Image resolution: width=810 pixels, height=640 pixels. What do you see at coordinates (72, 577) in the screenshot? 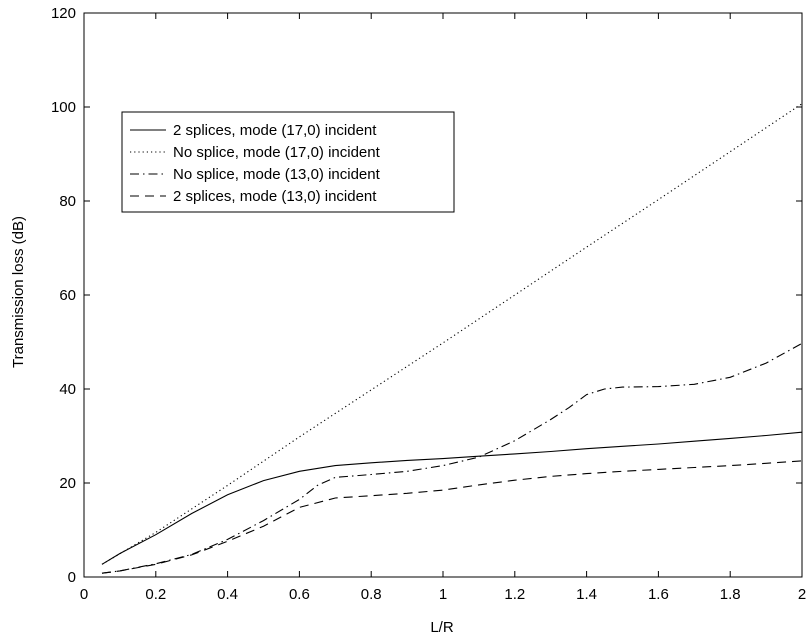
I see `y-tick-label: 0` at bounding box center [72, 577].